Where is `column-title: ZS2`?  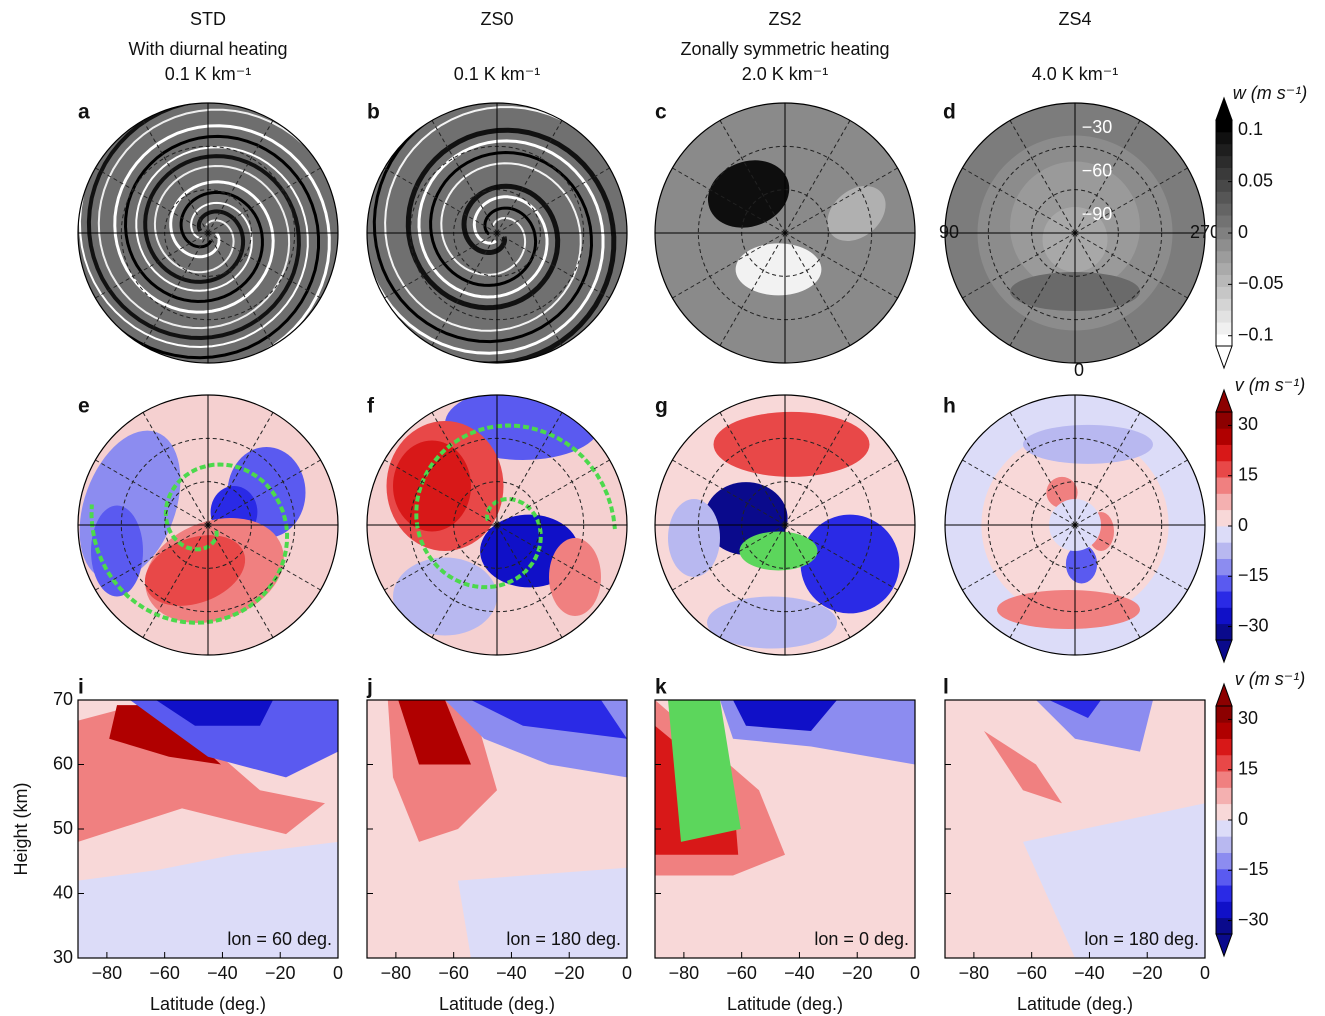 column-title: ZS2 is located at coordinates (784, 19).